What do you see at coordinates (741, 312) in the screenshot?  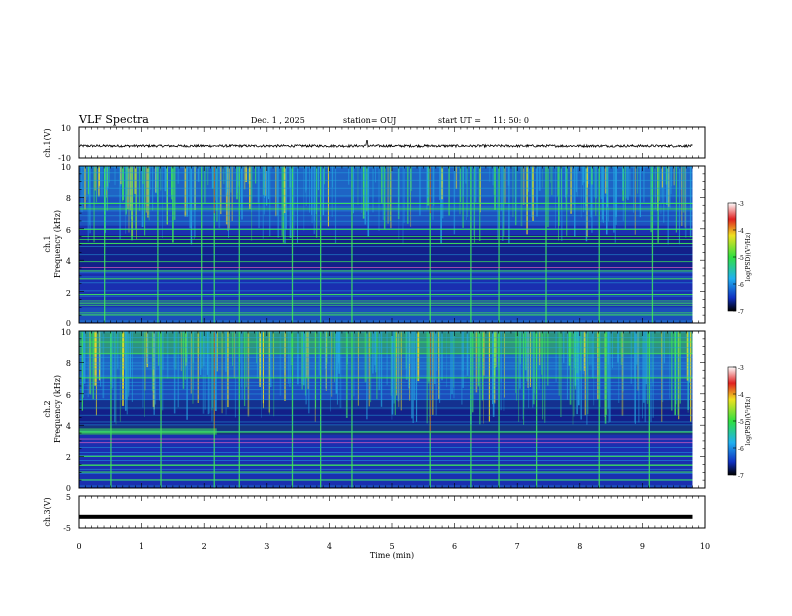 I see `ch1-cb-tick-m7: -7` at bounding box center [741, 312].